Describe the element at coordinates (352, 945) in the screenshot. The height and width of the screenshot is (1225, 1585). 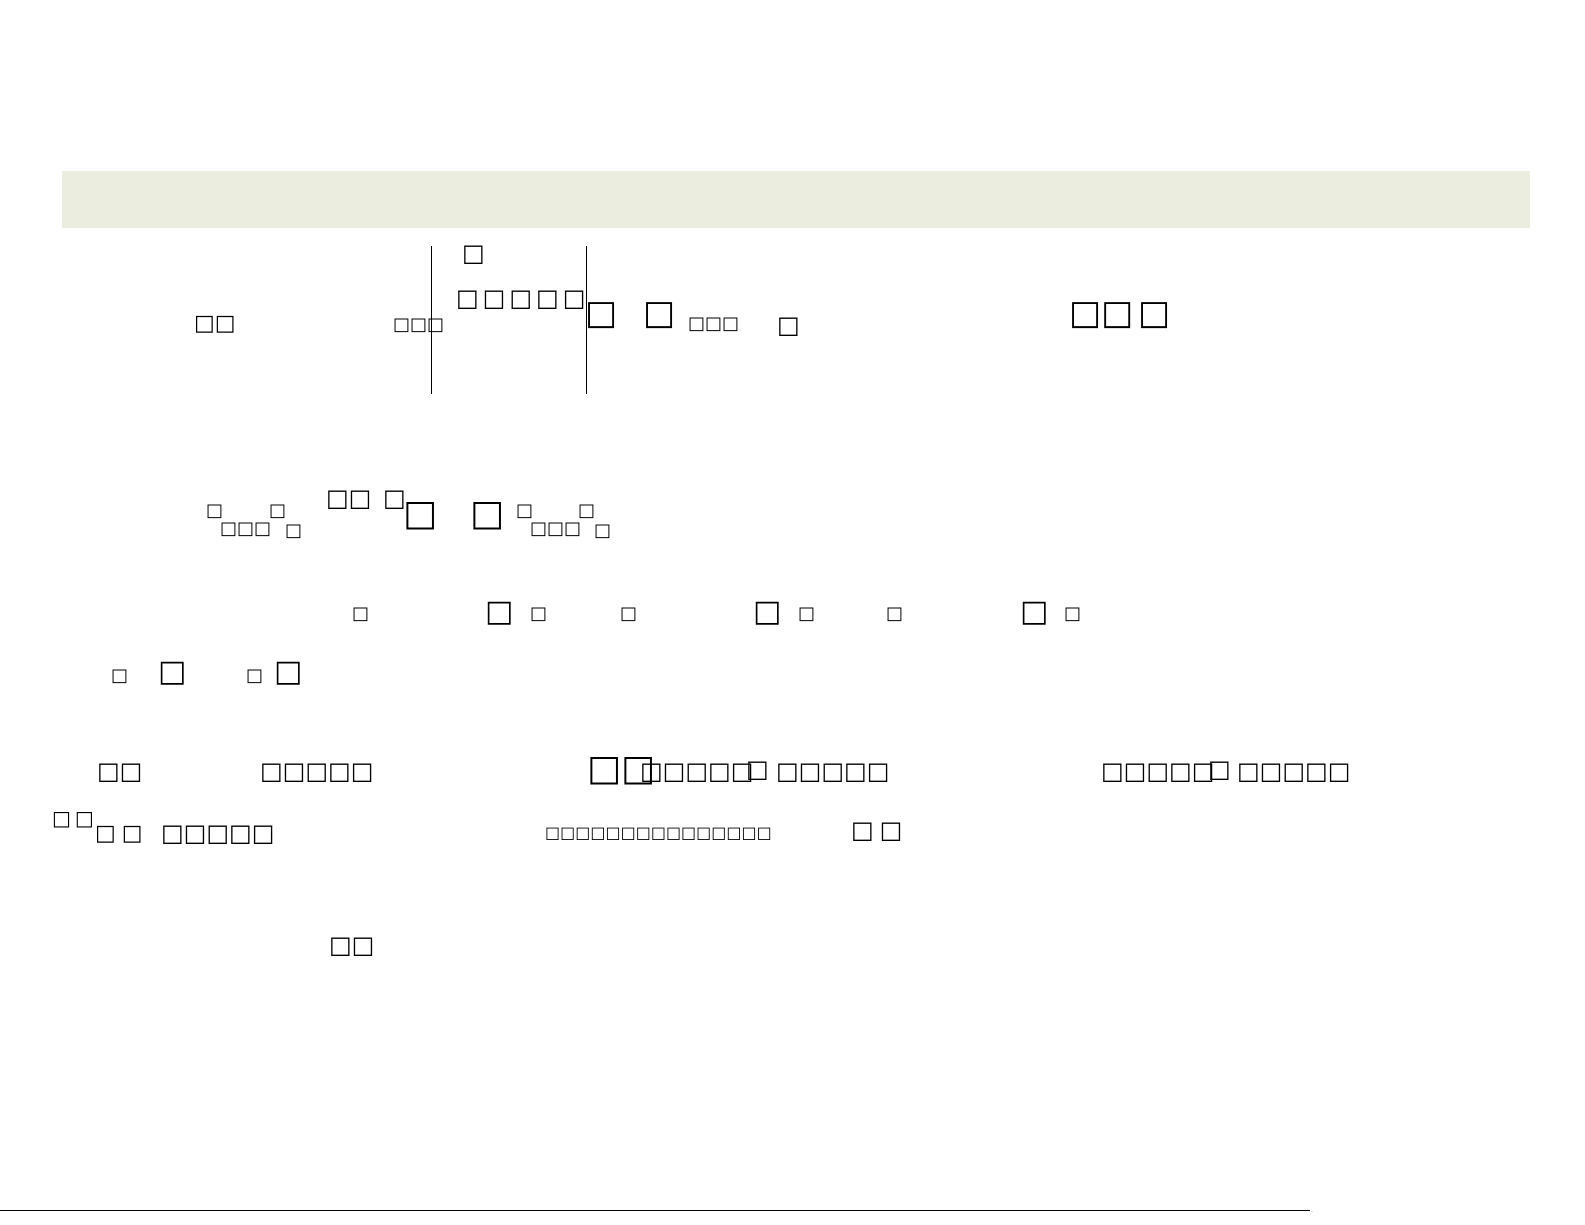
I see `row7-text-1: □□` at that location.